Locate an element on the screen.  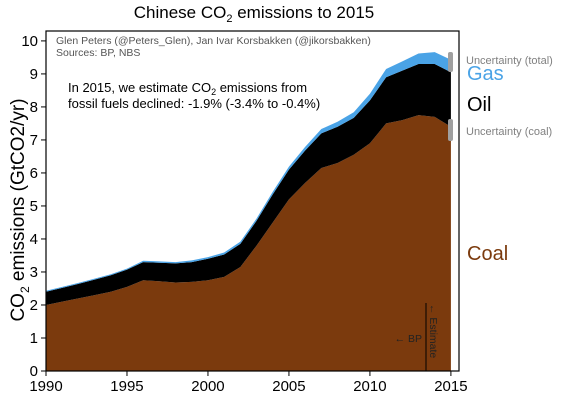
note-line-1: In 2015, we estimate CO2 emissions from is located at coordinates (187, 88).